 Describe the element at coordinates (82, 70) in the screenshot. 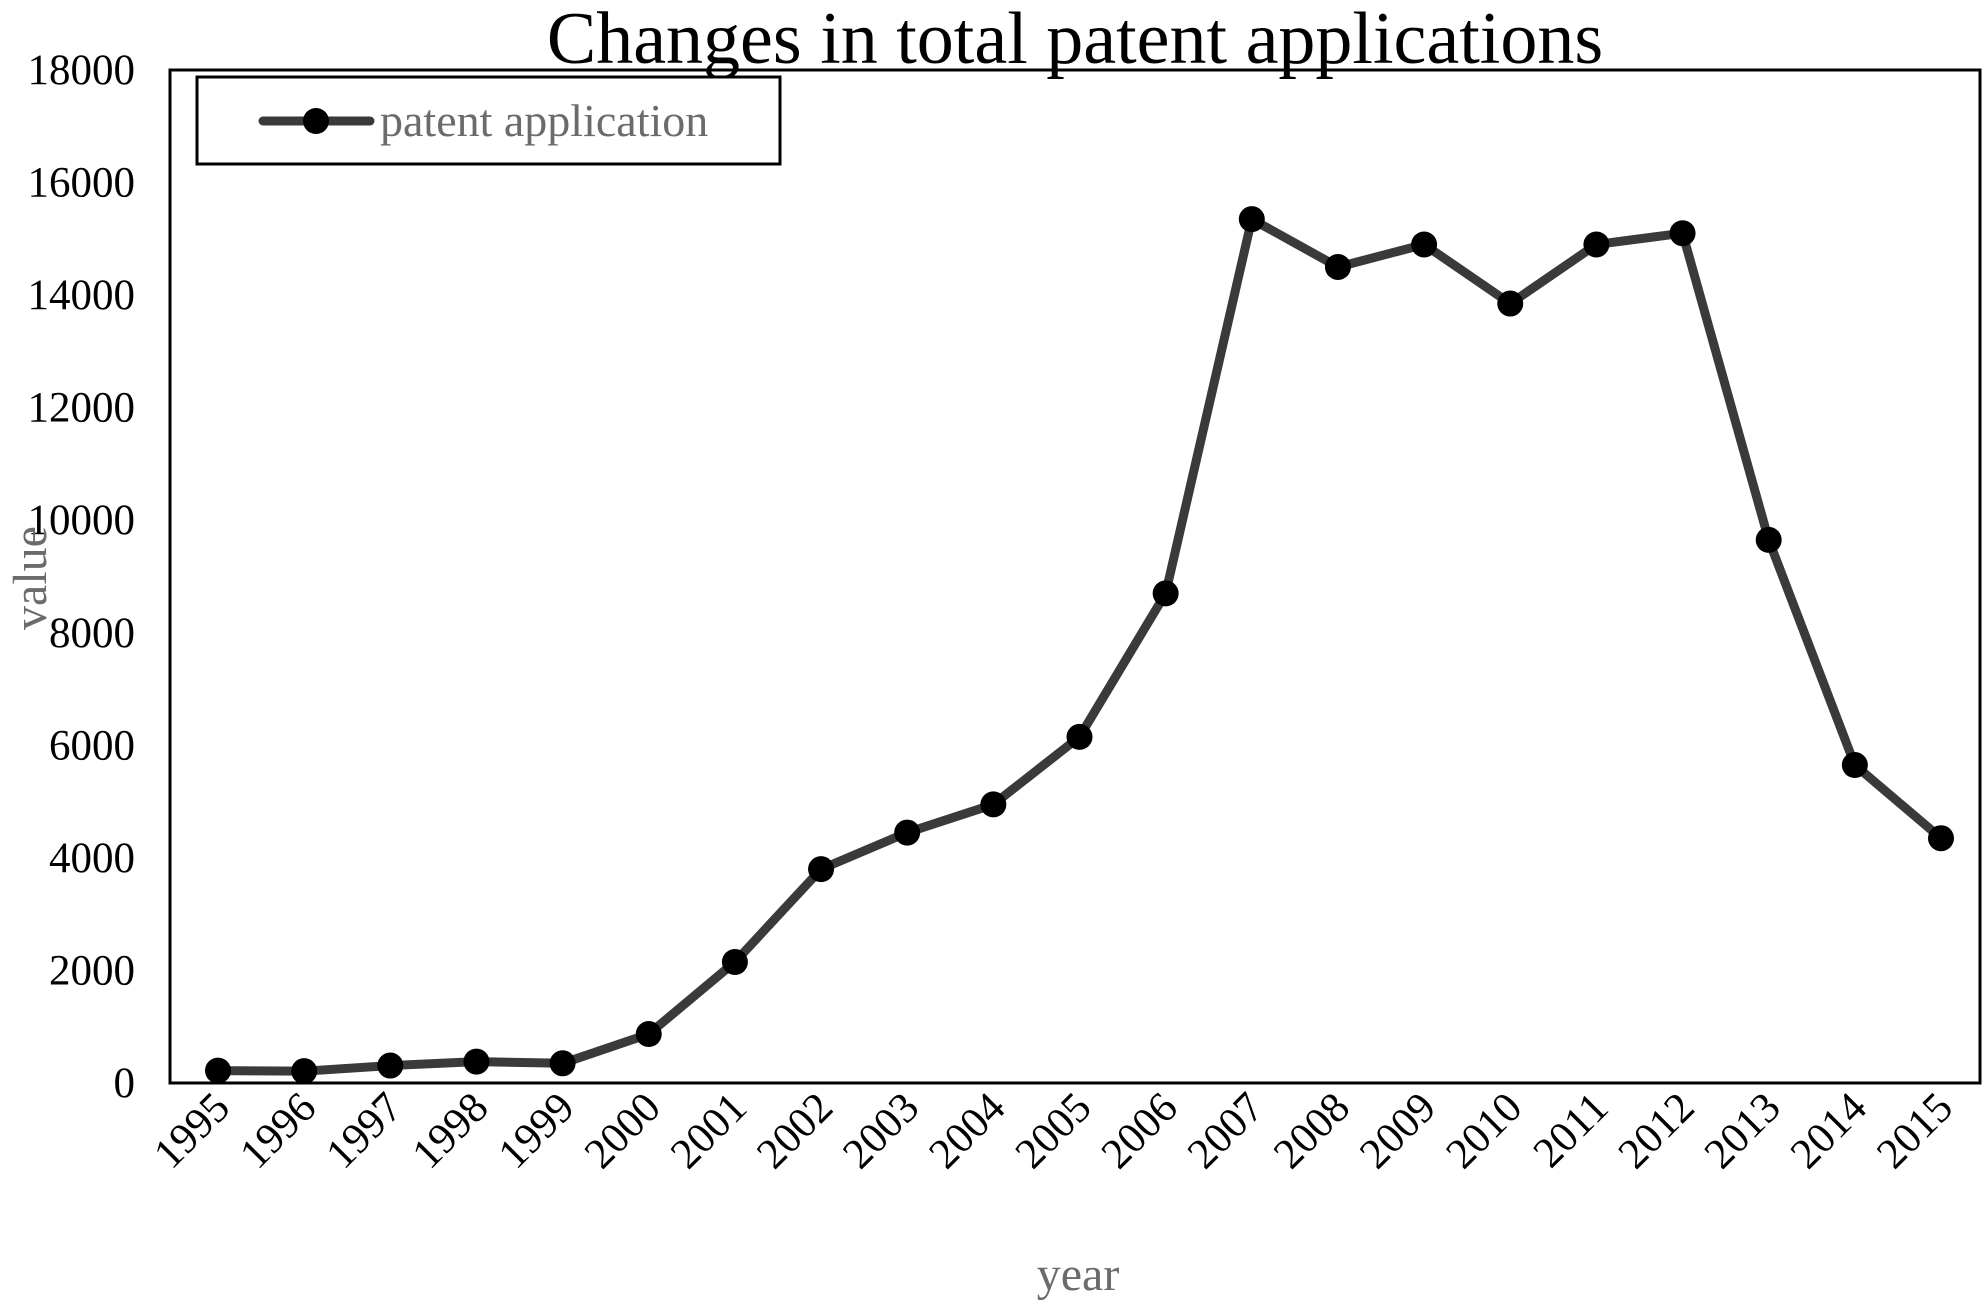

I see `y-tick-label: 18000` at that location.